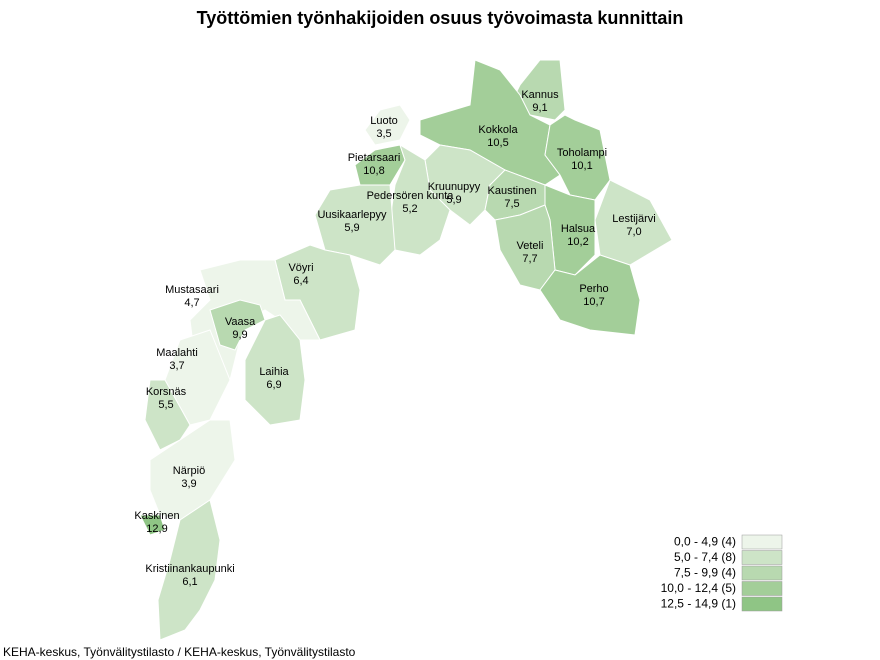 The width and height of the screenshot is (880, 660). I want to click on region-name: Pietarsaari, so click(374, 158).